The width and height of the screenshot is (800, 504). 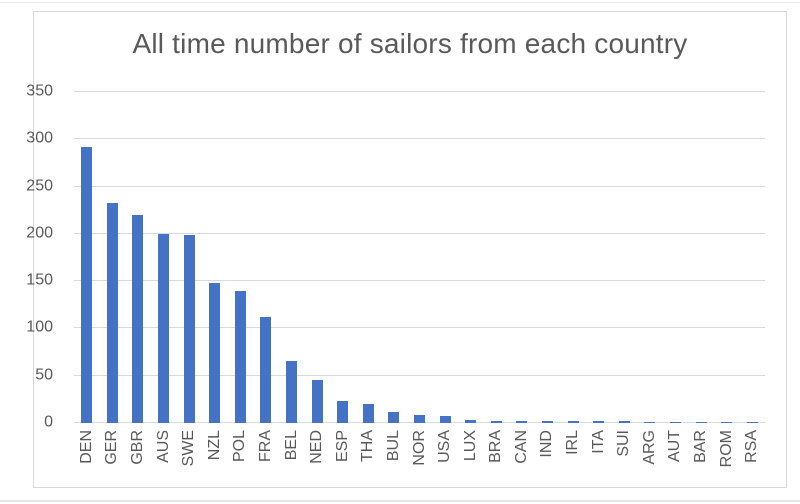 I want to click on y-tick-label-300: 300, so click(x=39, y=138).